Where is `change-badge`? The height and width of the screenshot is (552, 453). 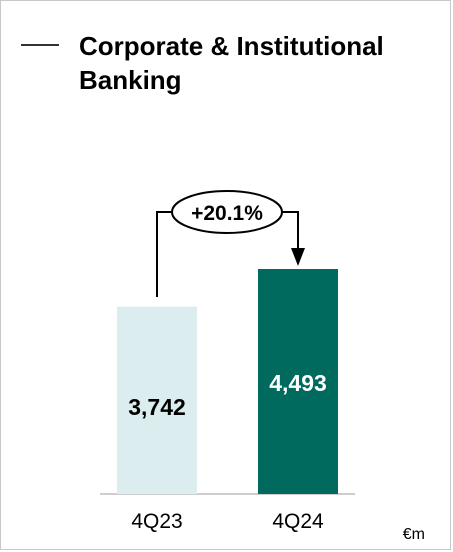 change-badge is located at coordinates (227, 212).